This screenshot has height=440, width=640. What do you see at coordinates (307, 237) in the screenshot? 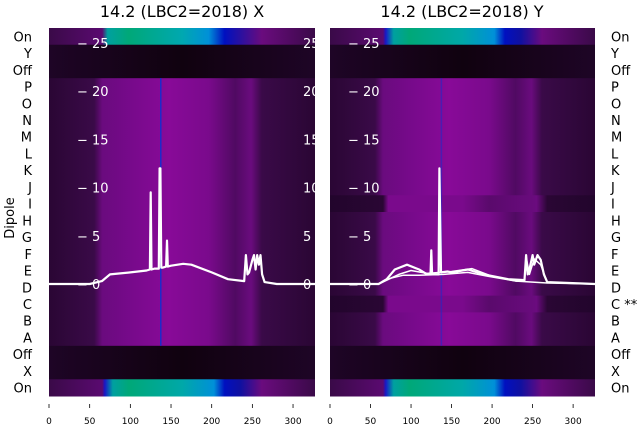
I see `inner-y-tick-right: 5` at bounding box center [307, 237].